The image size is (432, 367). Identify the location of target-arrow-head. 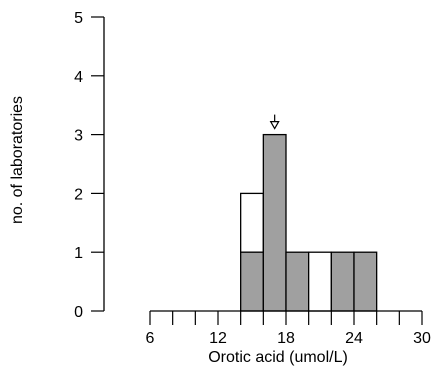
(274, 125).